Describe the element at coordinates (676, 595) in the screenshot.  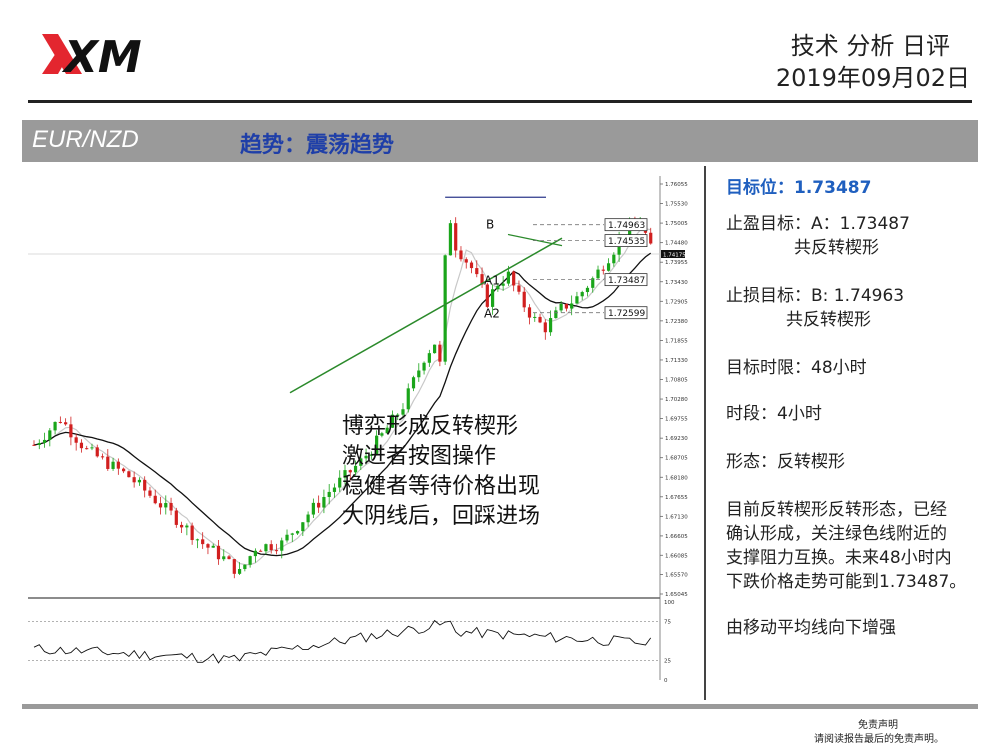
I see `y-tick-label: 1.65045` at that location.